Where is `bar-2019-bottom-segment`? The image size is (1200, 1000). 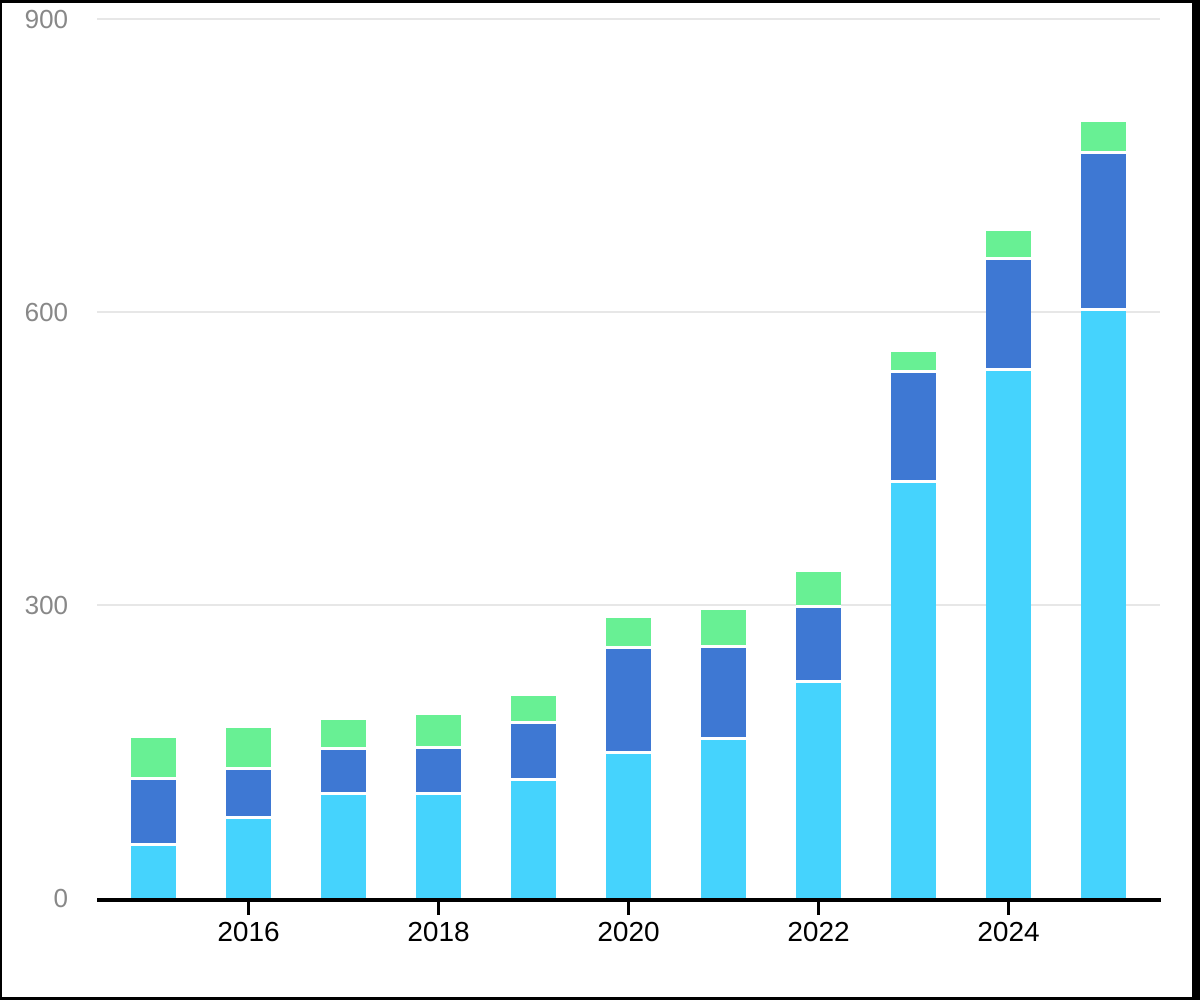
bar-2019-bottom-segment is located at coordinates (533, 839).